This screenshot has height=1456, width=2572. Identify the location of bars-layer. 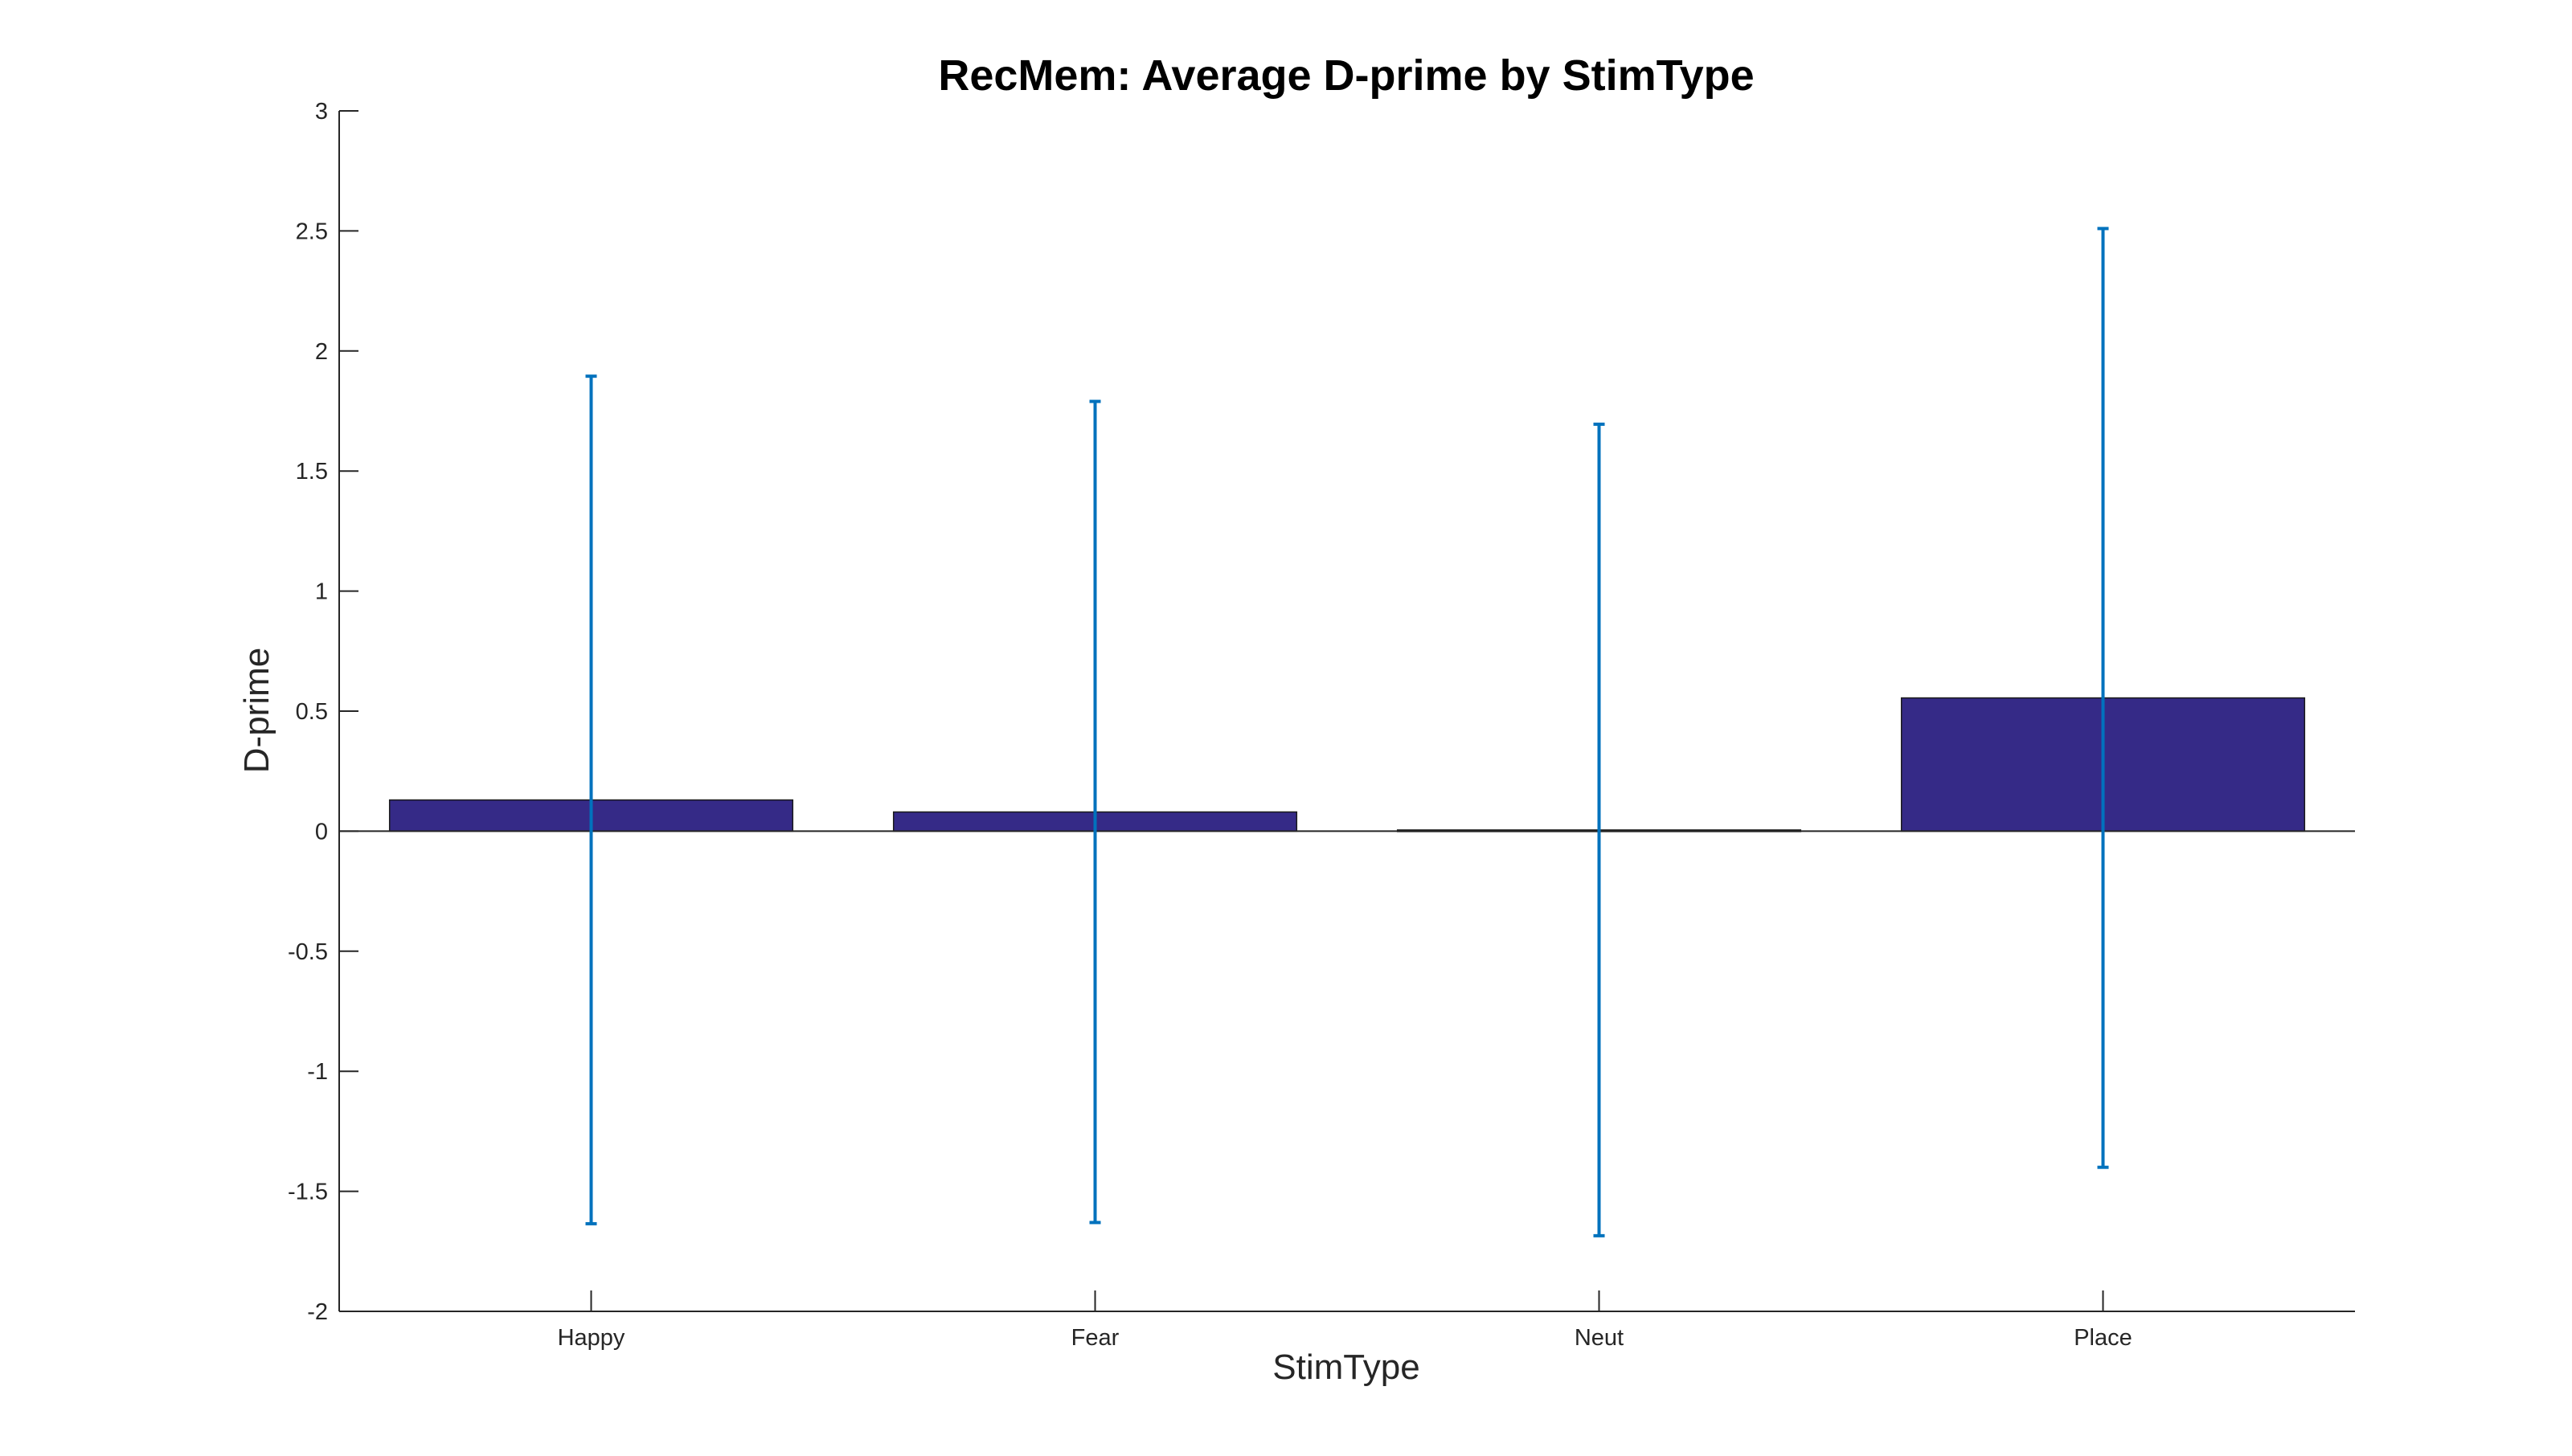
(1347, 764).